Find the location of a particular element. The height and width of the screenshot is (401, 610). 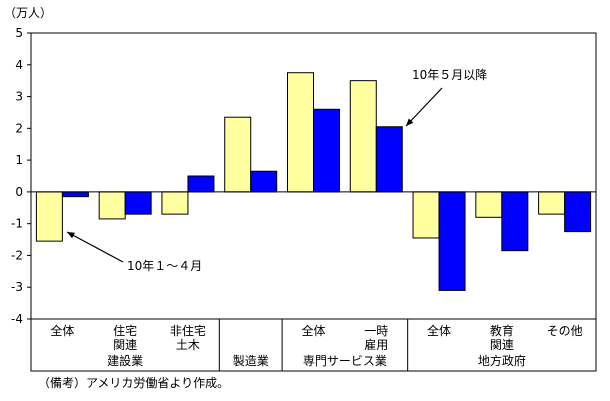

y-axis-unit-label: （万人） is located at coordinates (28, 13).